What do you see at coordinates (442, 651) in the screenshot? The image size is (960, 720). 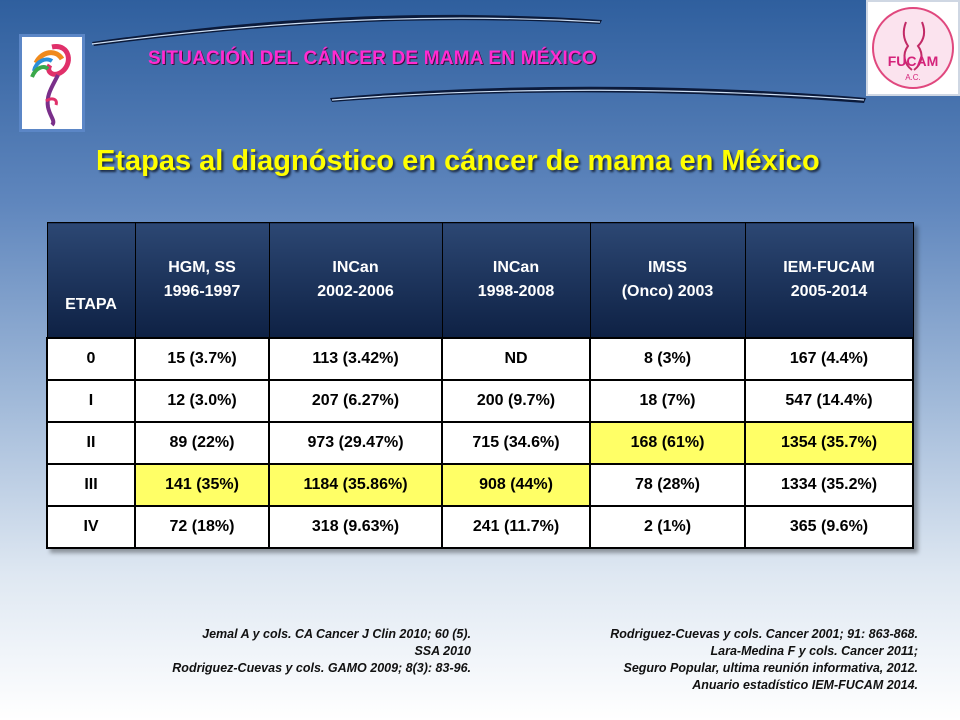 I see `reference-line: SSA 2010` at bounding box center [442, 651].